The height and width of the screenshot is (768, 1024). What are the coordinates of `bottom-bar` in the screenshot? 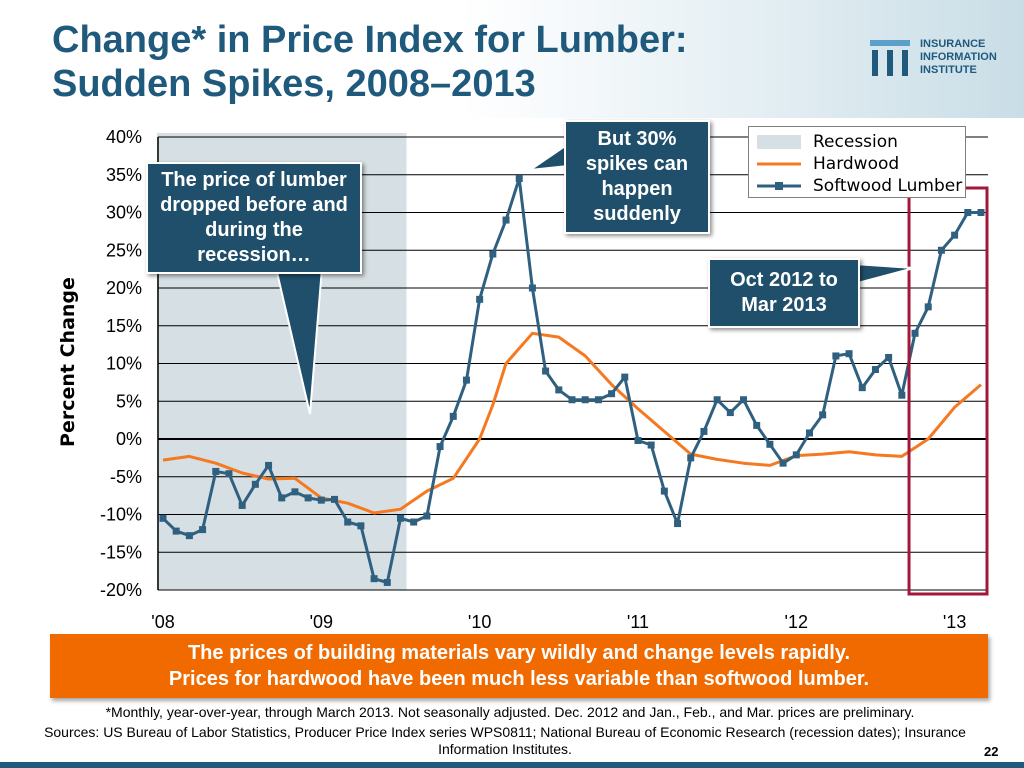 It's located at (512, 765).